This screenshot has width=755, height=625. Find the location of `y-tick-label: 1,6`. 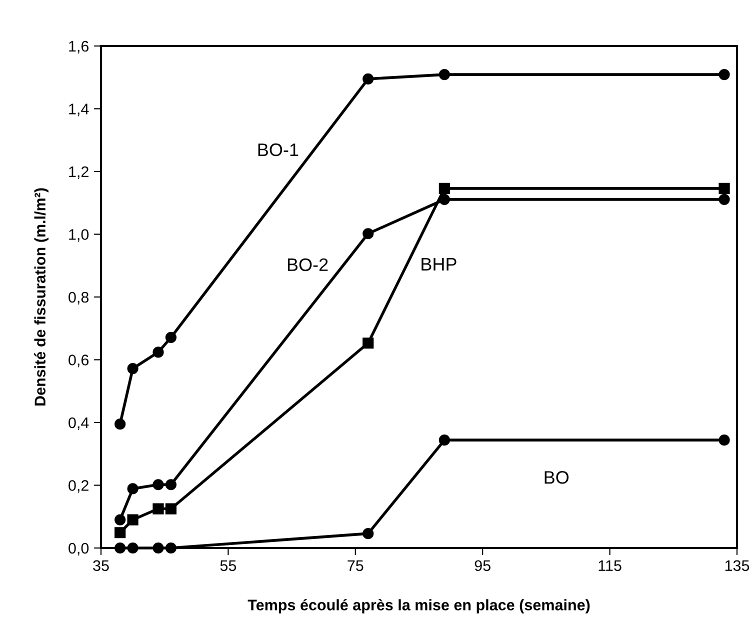

y-tick-label: 1,6 is located at coordinates (79, 47).